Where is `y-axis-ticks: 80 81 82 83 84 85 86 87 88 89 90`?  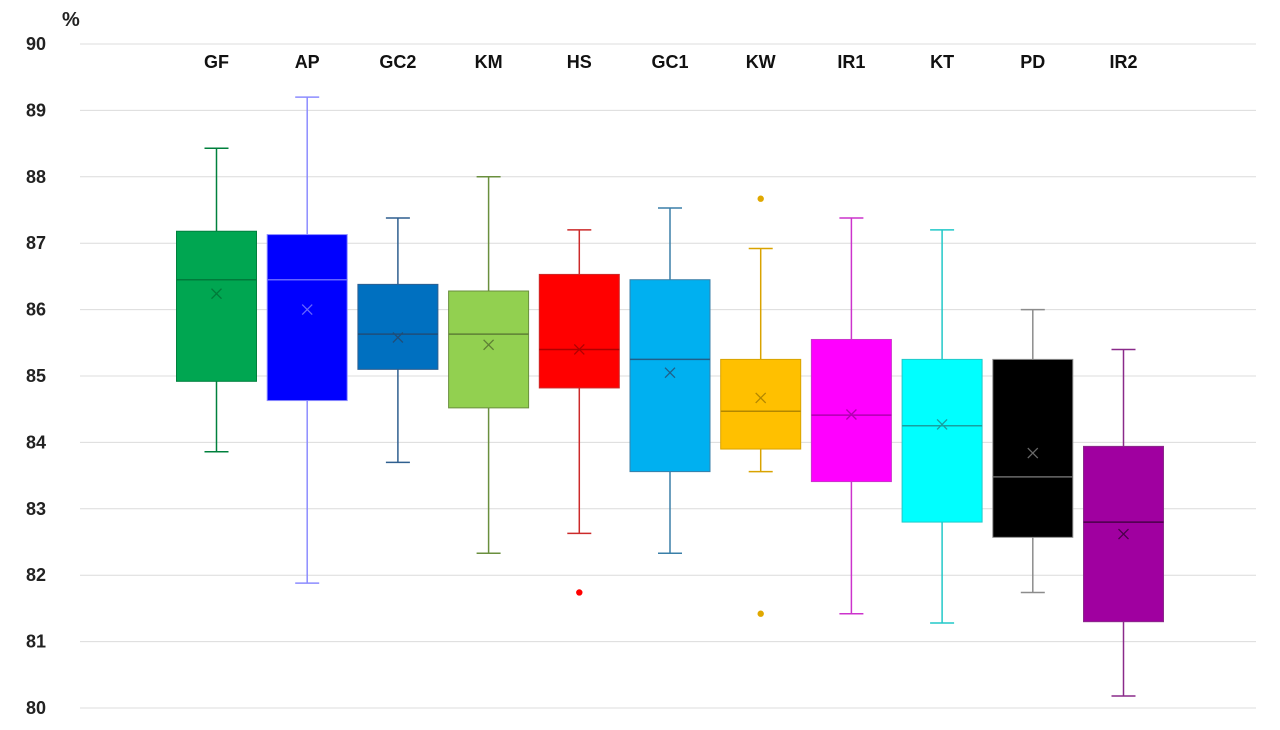 y-axis-ticks: 80 81 82 83 84 85 86 87 88 89 90 is located at coordinates (36, 376).